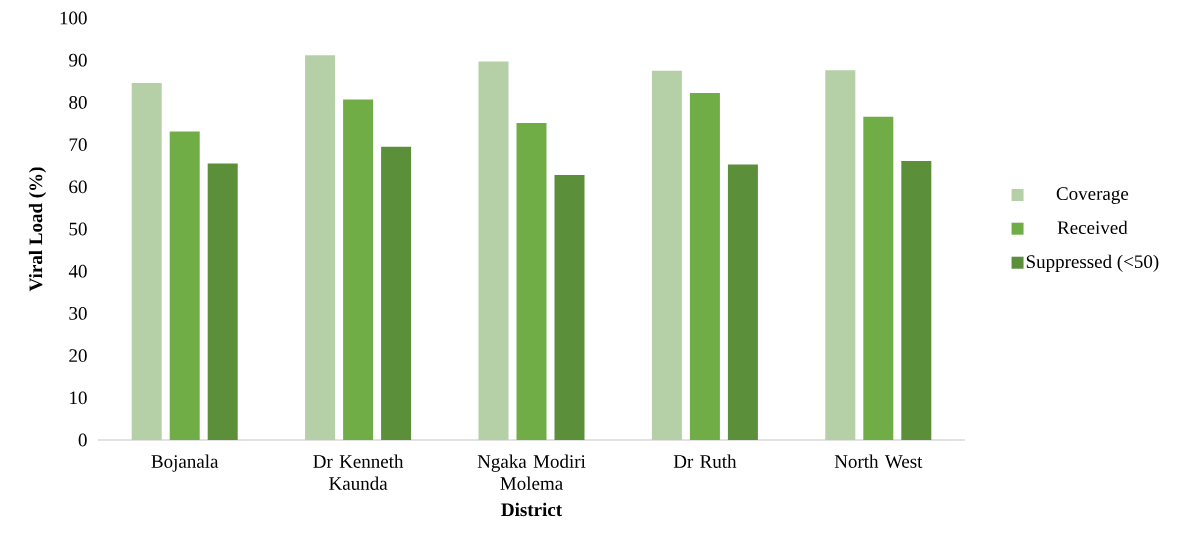 The width and height of the screenshot is (1199, 544). I want to click on y-axis-title: Viral Load (%), so click(37, 229).